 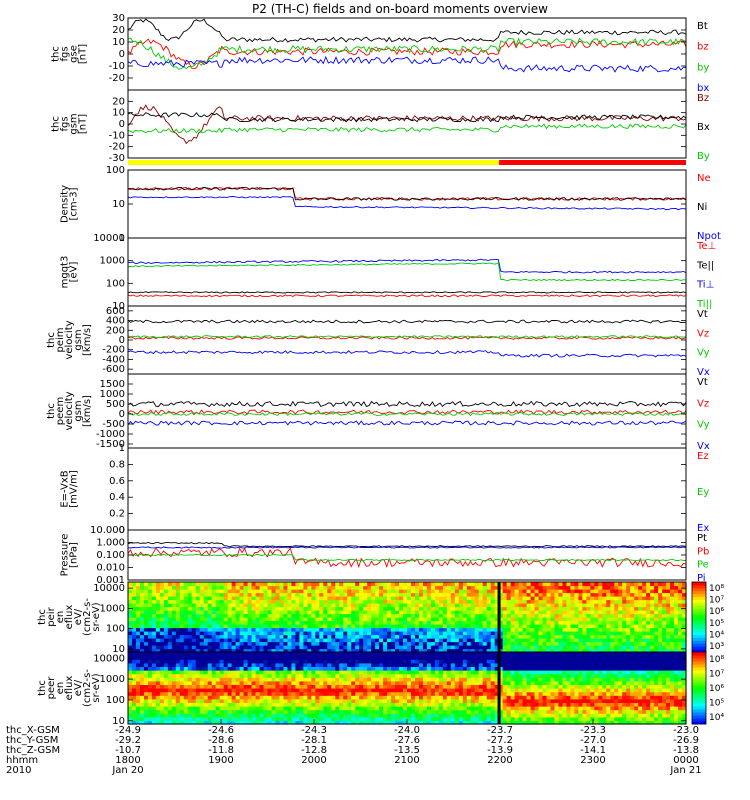 I want to click on y-tick-label: 10, so click(x=118, y=306).